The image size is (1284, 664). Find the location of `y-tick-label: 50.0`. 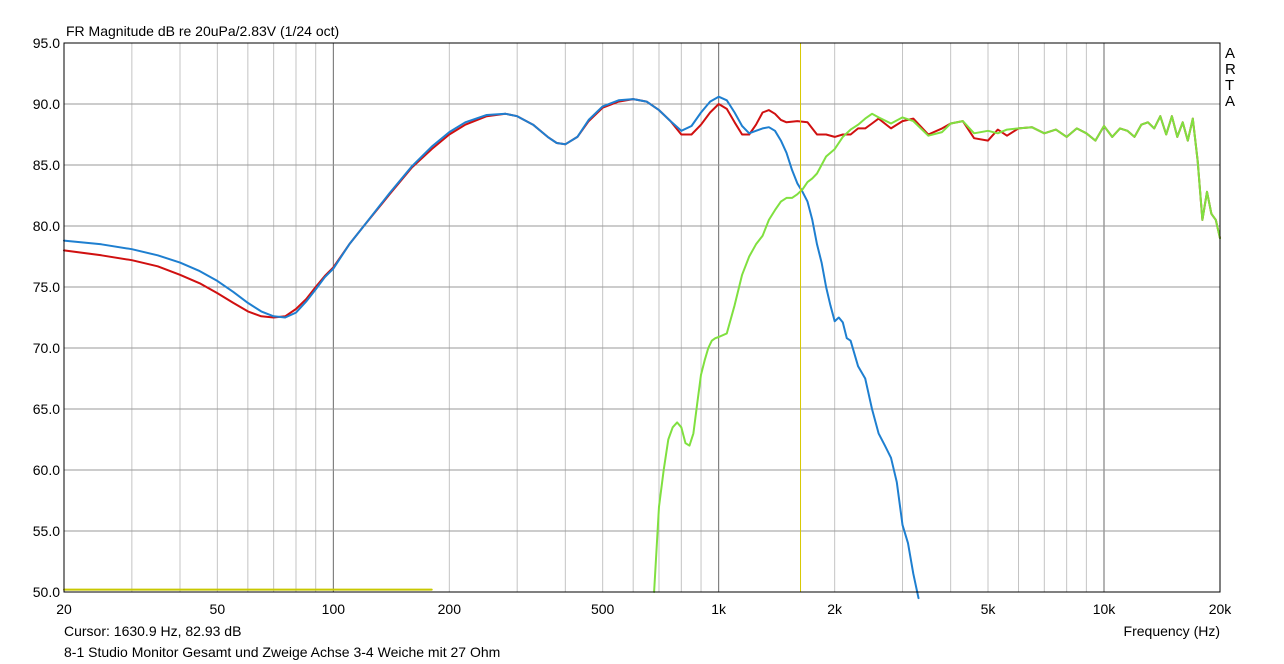

y-tick-label: 50.0 is located at coordinates (46, 592).